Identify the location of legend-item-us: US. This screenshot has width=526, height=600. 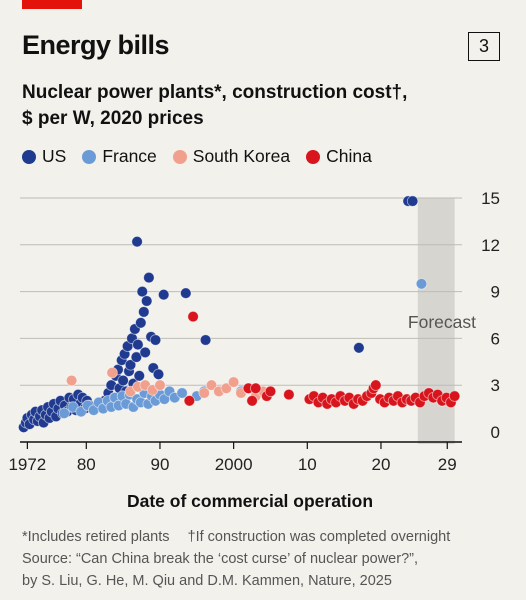
(44, 156).